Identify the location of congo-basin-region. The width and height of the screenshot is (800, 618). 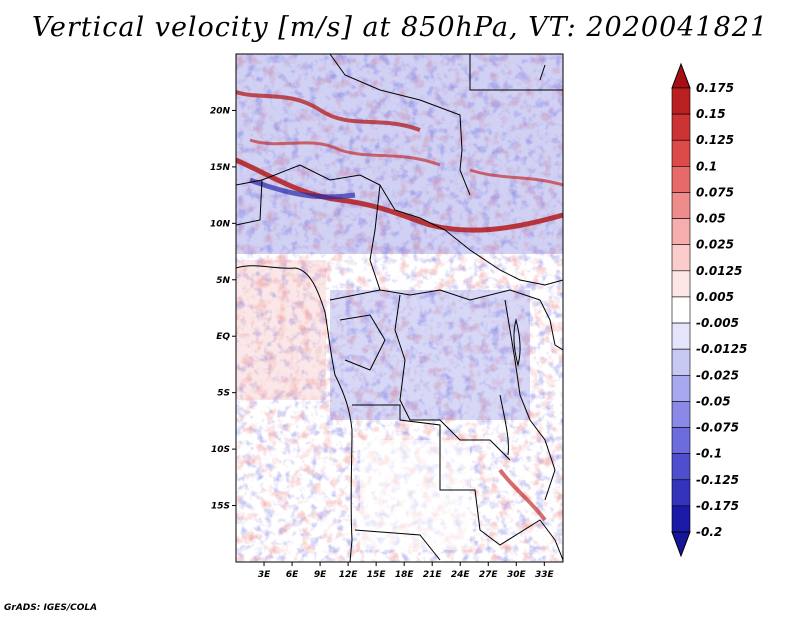
(430, 355).